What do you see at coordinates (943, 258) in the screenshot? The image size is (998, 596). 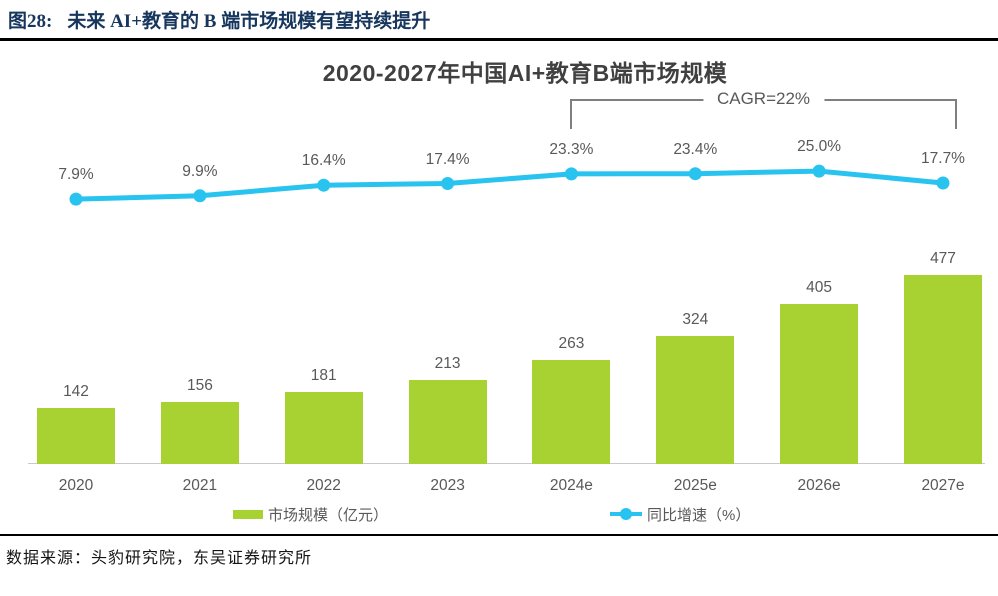 I see `bar-value-label: 477` at bounding box center [943, 258].